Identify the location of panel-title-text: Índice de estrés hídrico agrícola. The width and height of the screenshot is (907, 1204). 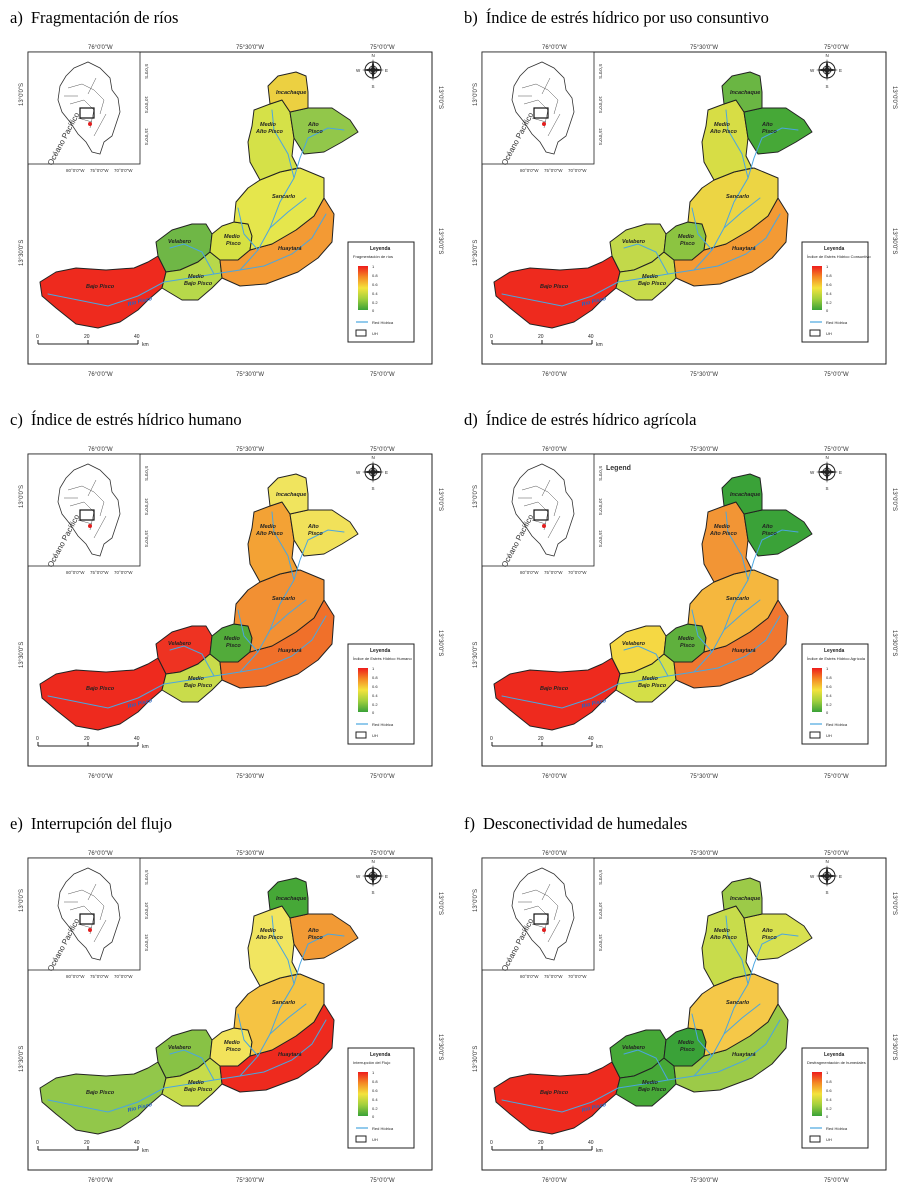
(591, 419).